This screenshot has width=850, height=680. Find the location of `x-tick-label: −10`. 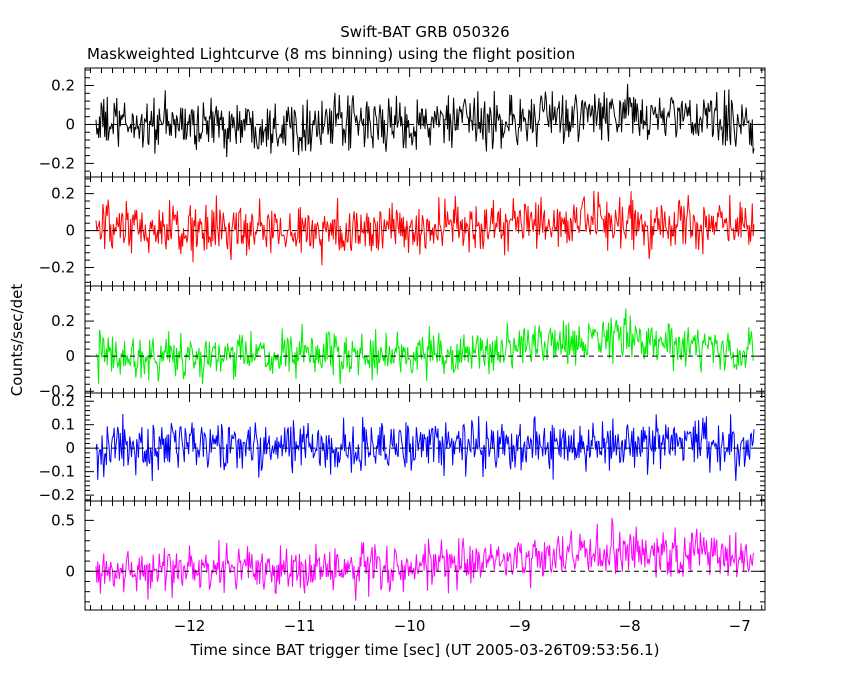

x-tick-label: −10 is located at coordinates (410, 626).